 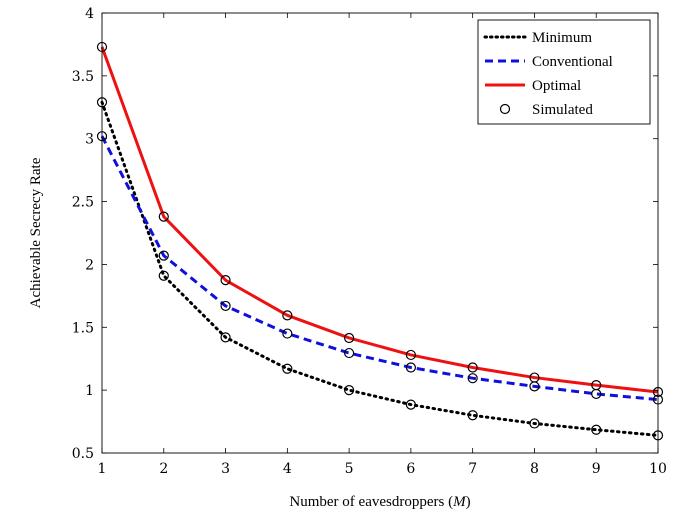 What do you see at coordinates (83, 328) in the screenshot?
I see `y-tick-label: 1.5` at bounding box center [83, 328].